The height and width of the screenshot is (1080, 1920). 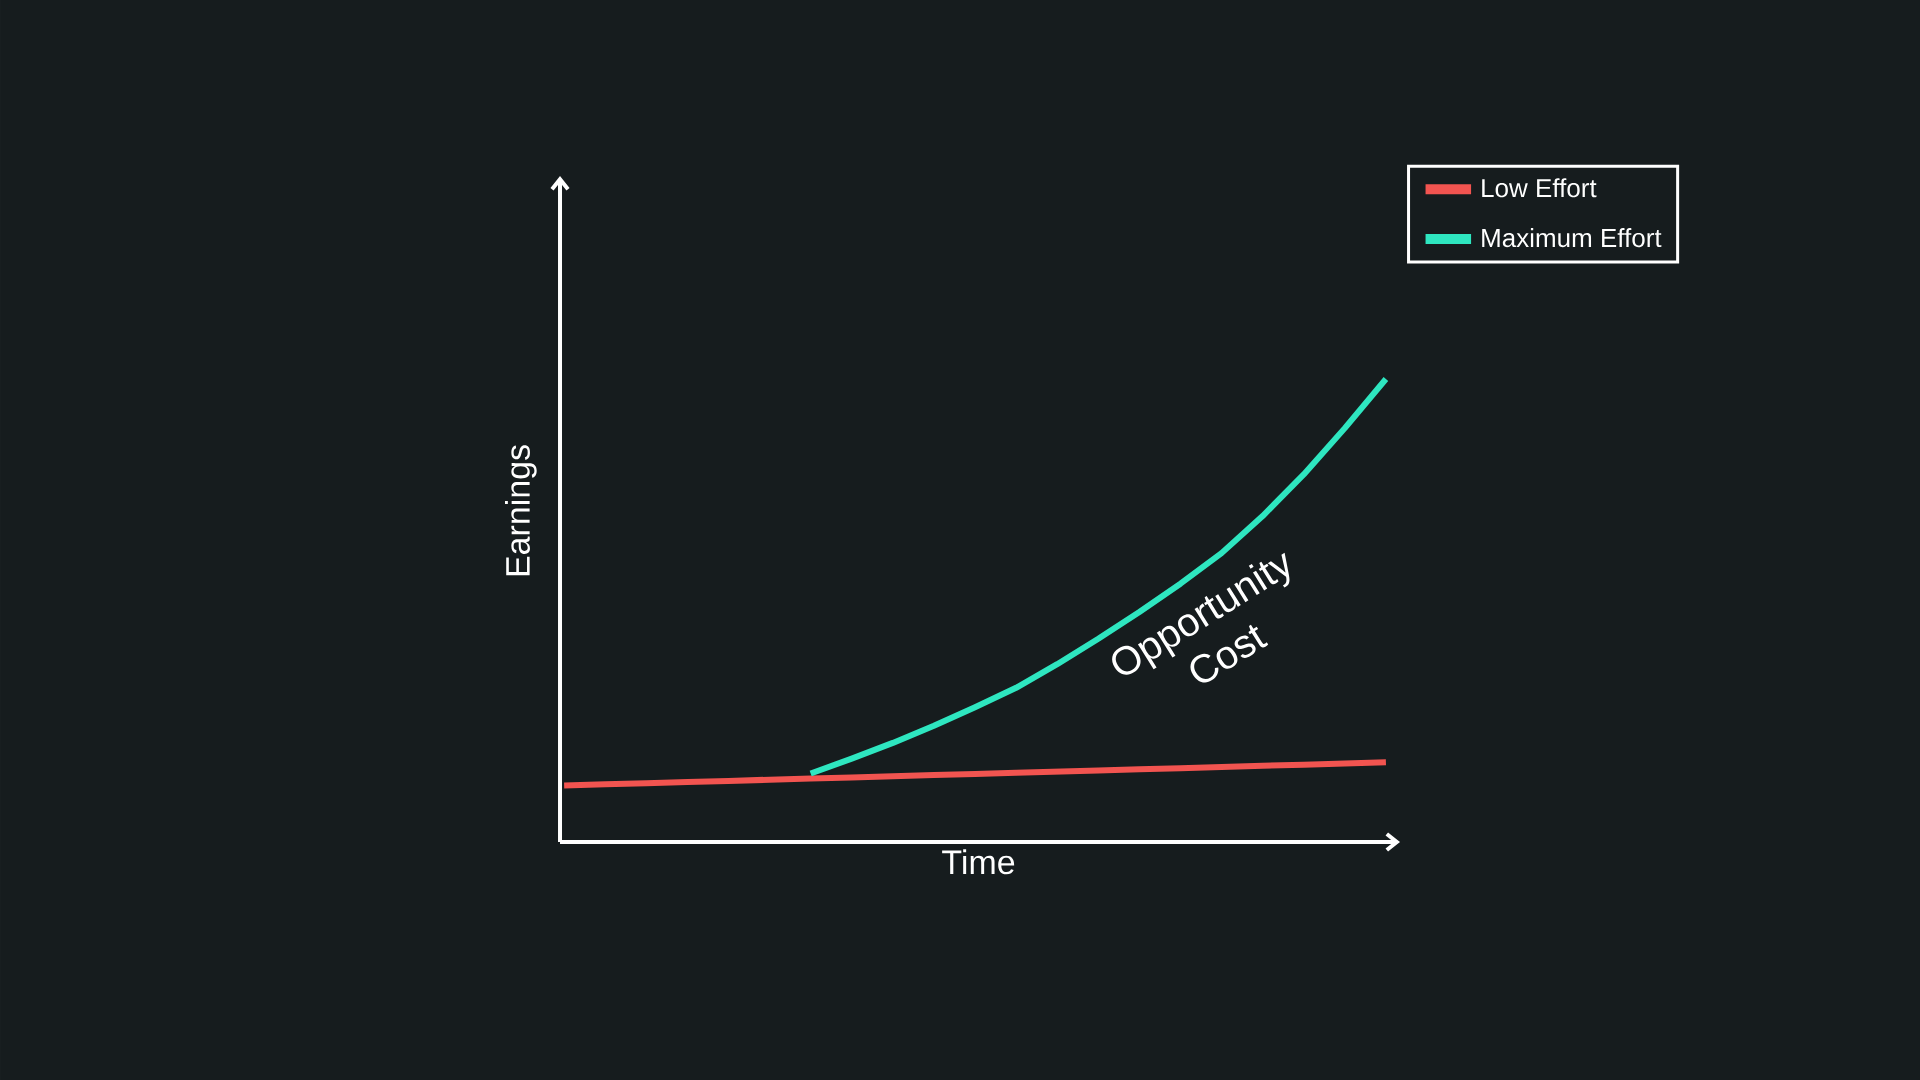 I want to click on y-axis-title: Earnings, so click(x=521, y=510).